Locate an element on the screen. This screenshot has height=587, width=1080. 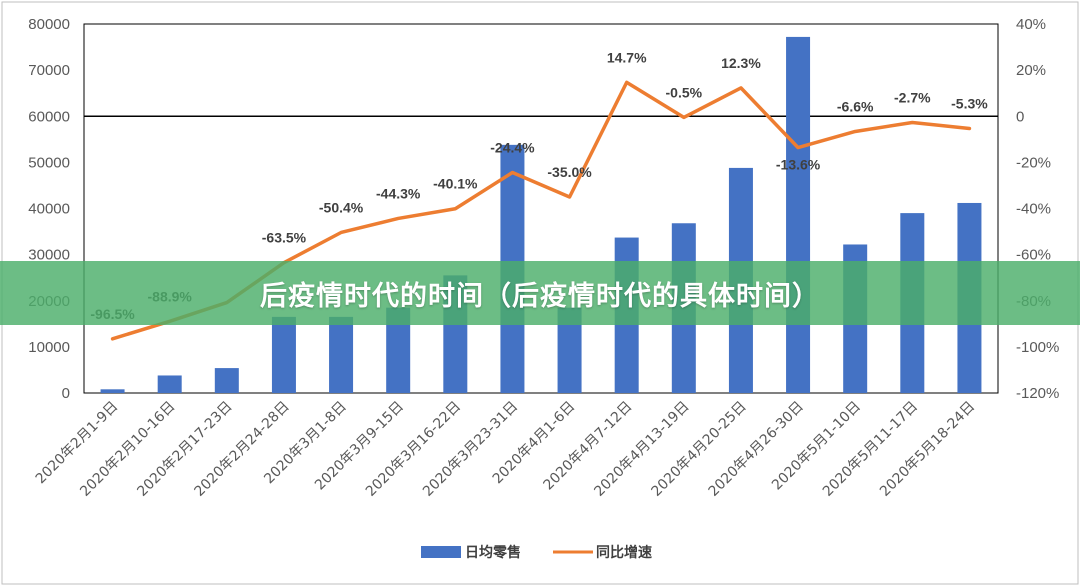
line-data-label: 12.3% is located at coordinates (741, 63).